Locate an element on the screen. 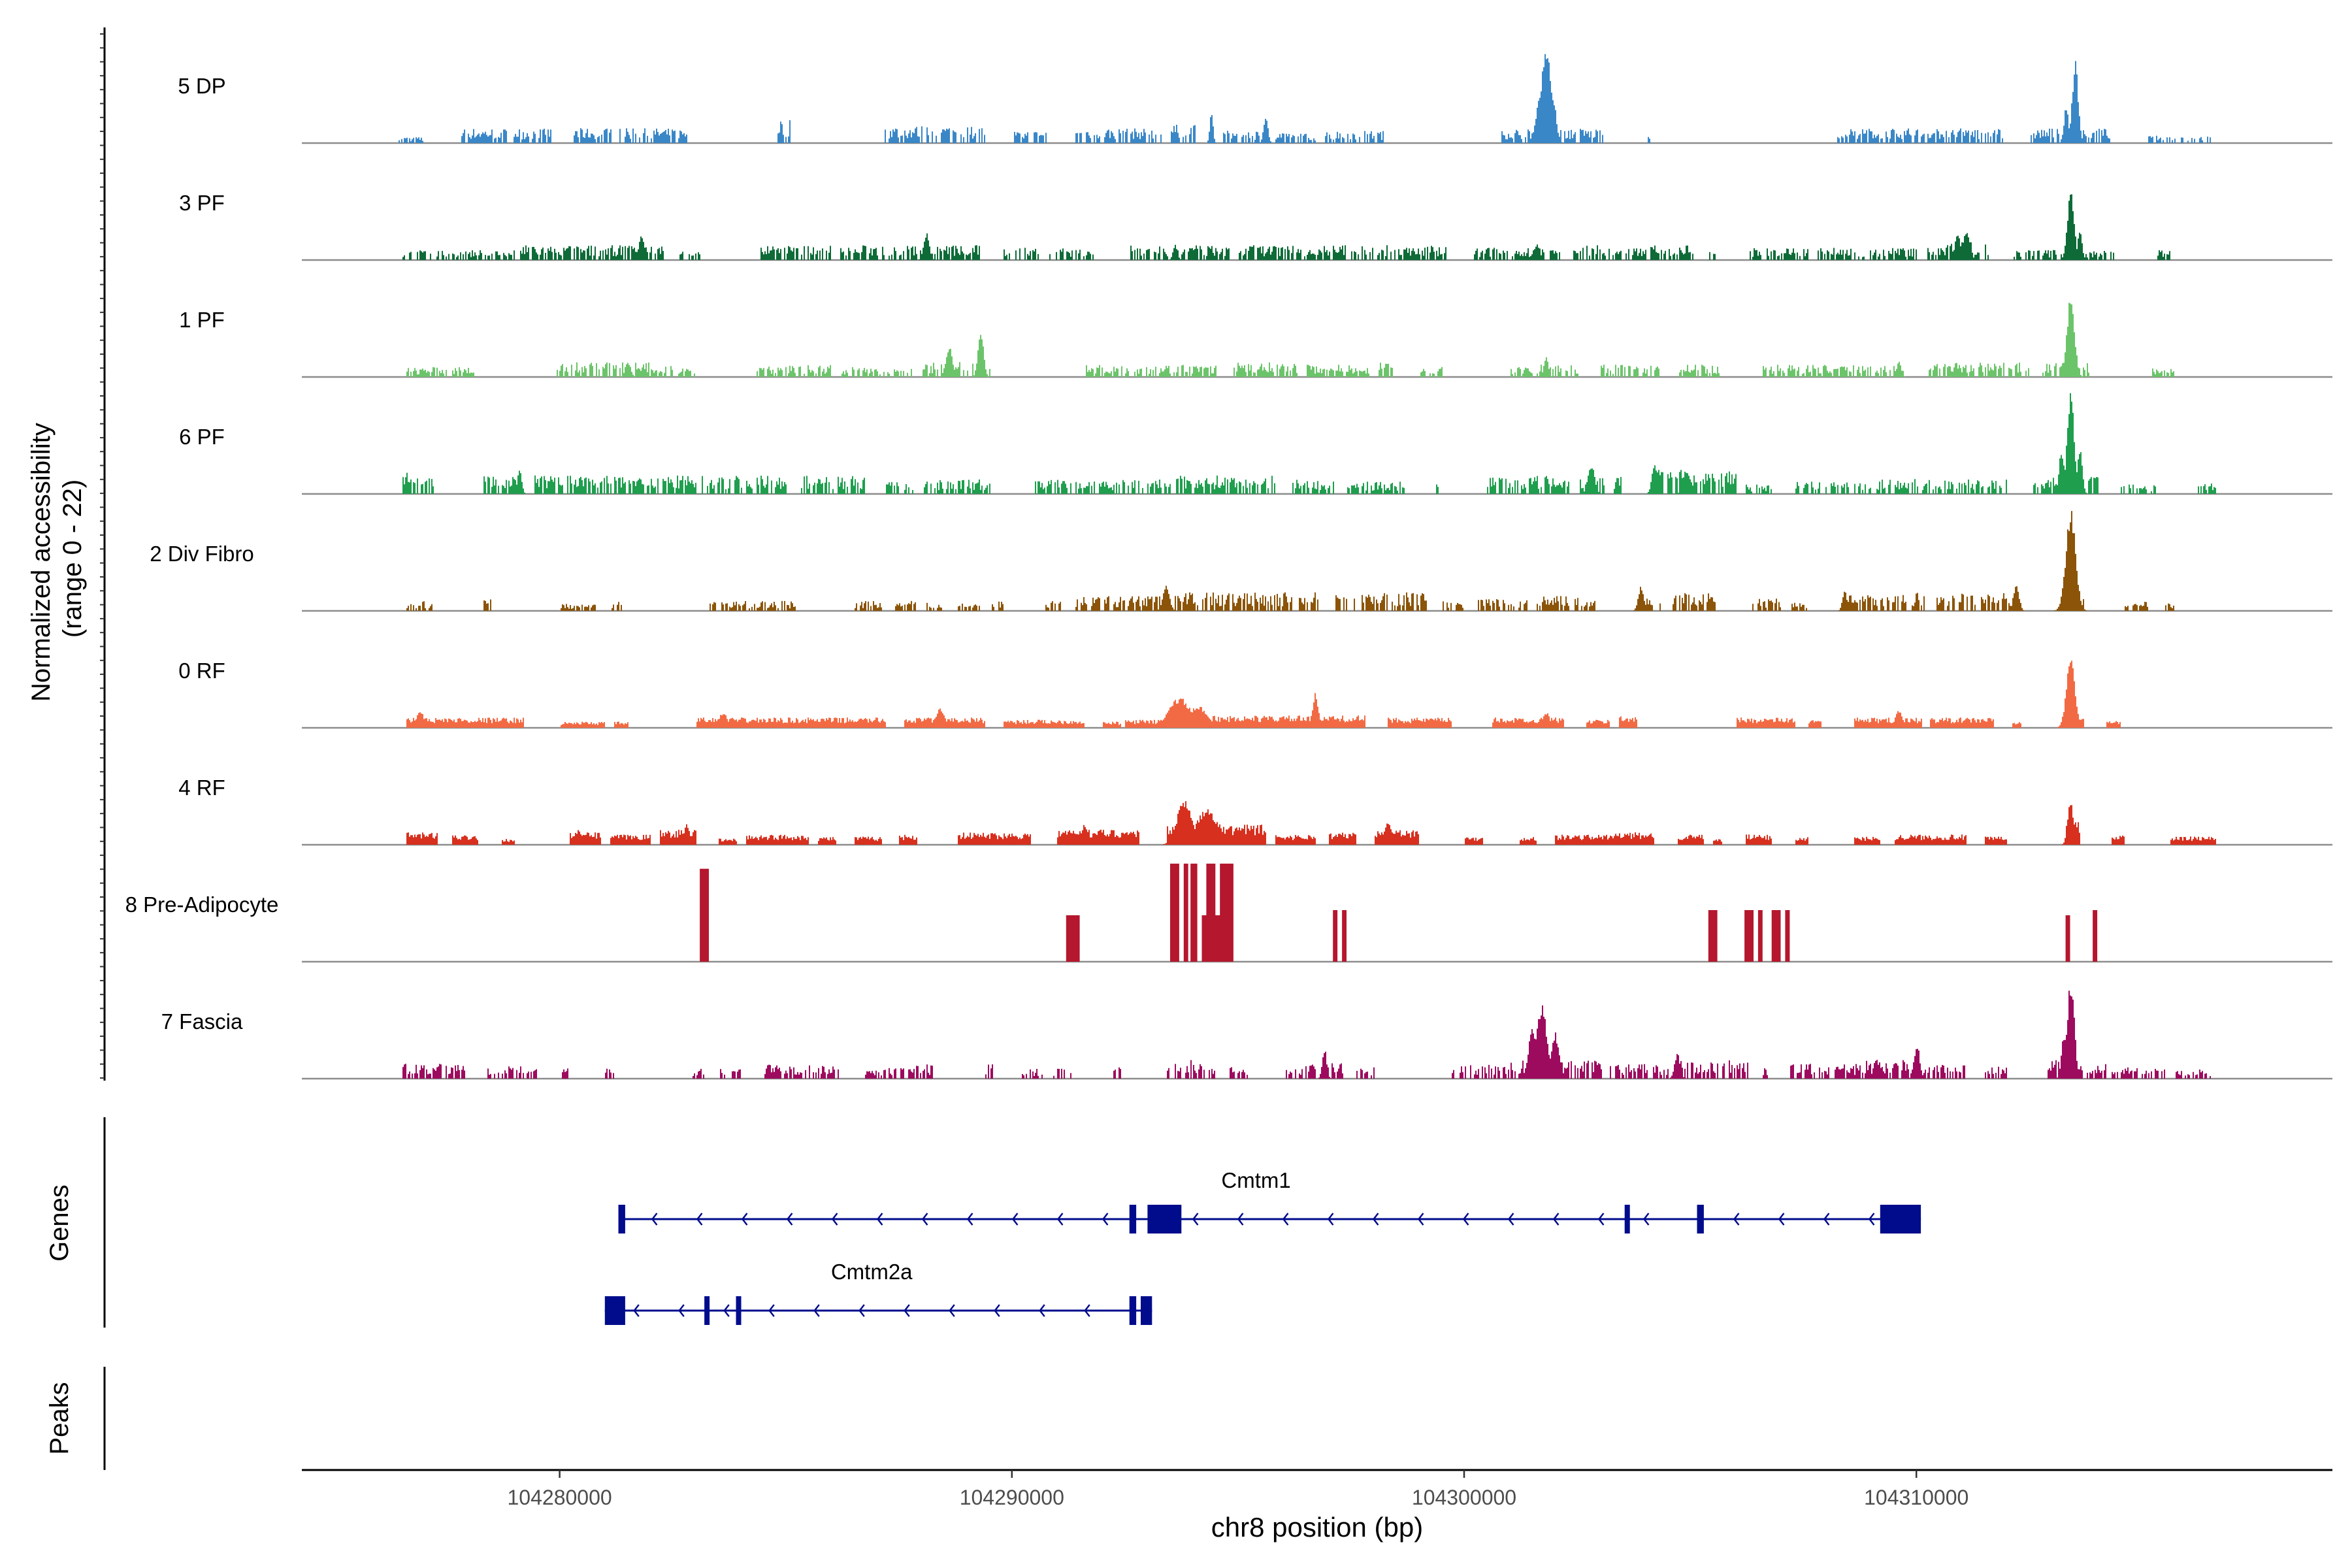  y-axis-title-line2: (range 0 - 22) is located at coordinates (72, 559).